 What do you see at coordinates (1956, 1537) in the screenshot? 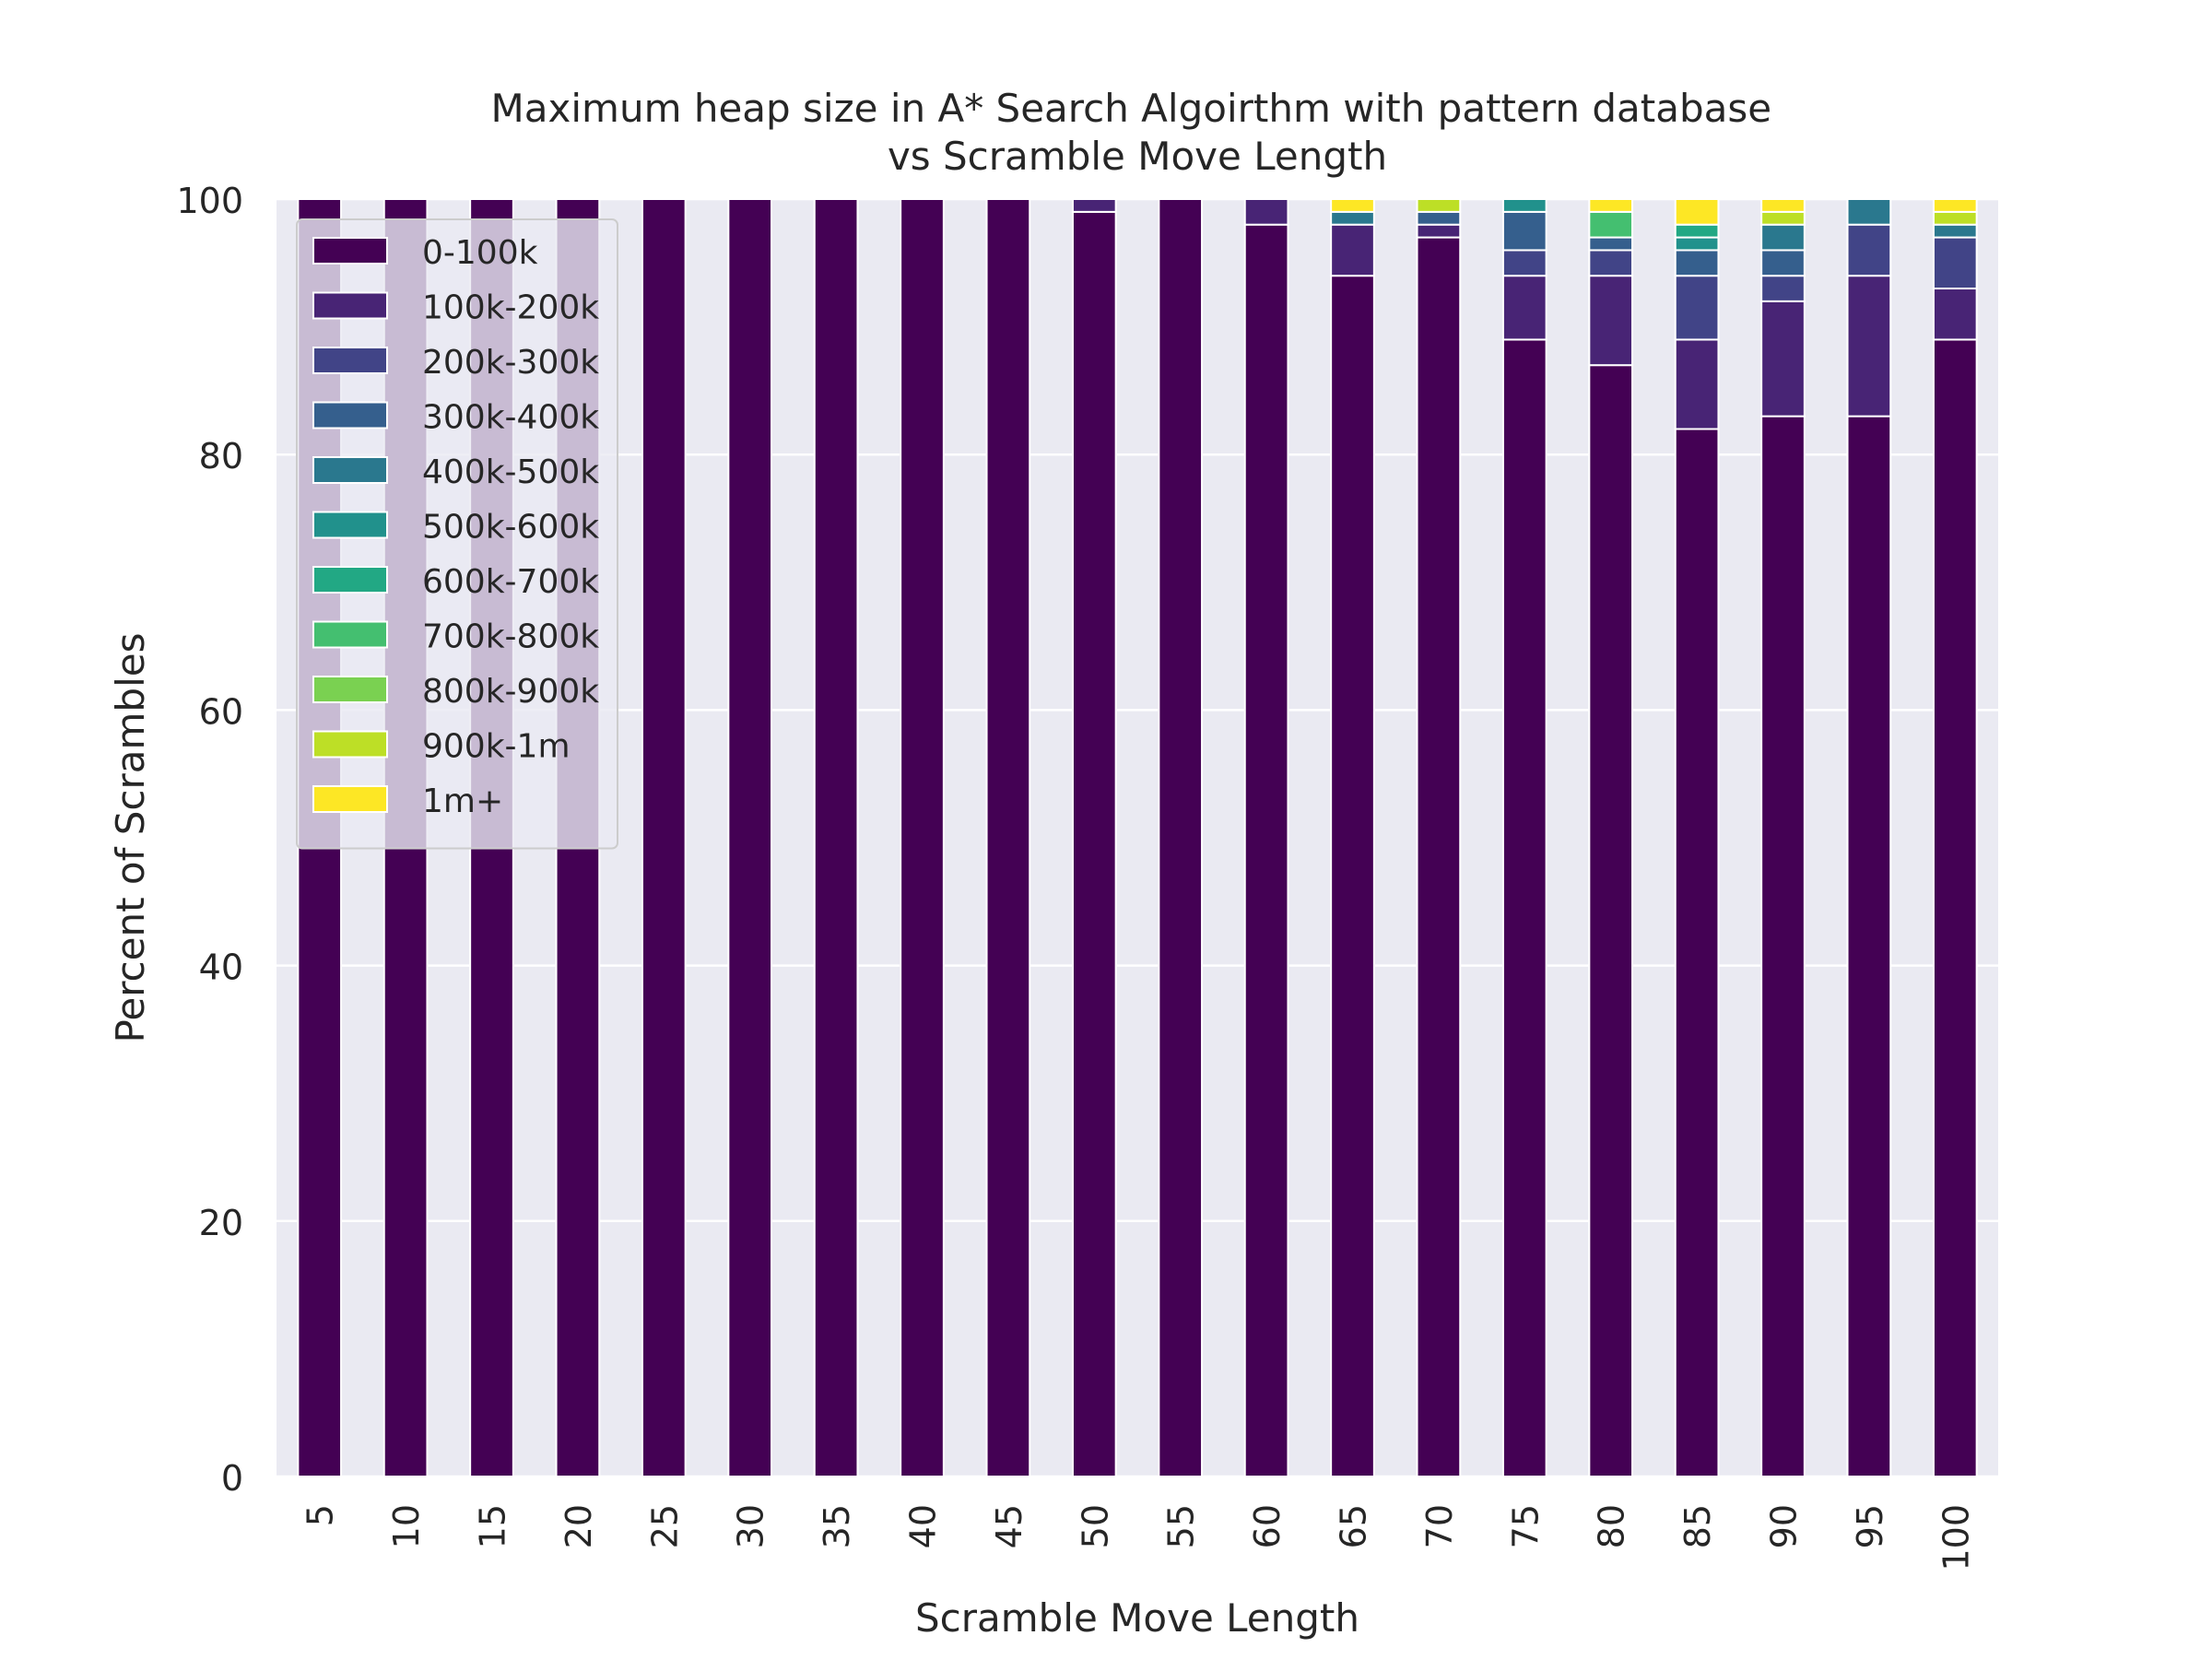
I see `x-tick-label: 100` at bounding box center [1956, 1537].